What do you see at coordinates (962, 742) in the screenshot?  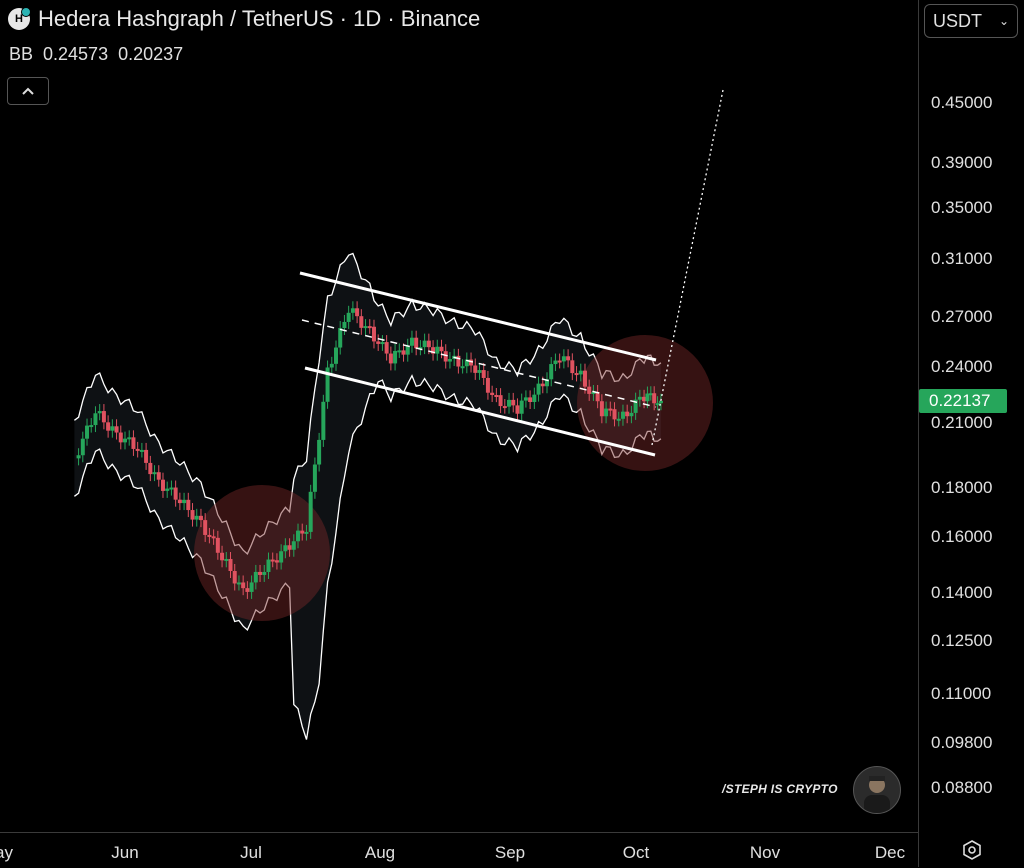 I see `price-tick-label: 0.09800` at bounding box center [962, 742].